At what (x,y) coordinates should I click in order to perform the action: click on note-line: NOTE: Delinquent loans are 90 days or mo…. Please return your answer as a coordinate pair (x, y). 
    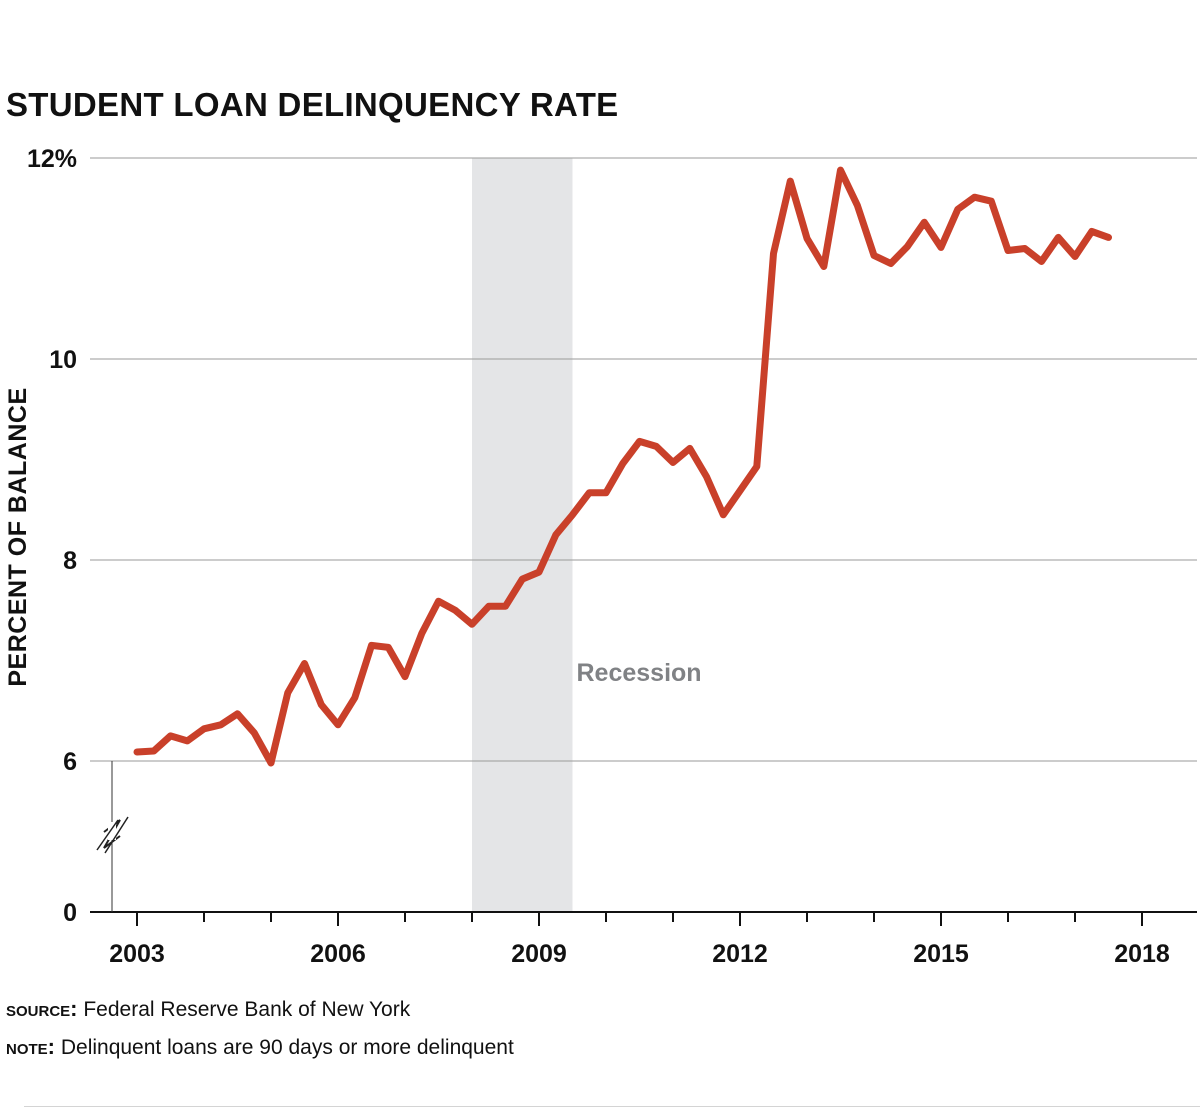
    Looking at the image, I should click on (260, 1047).